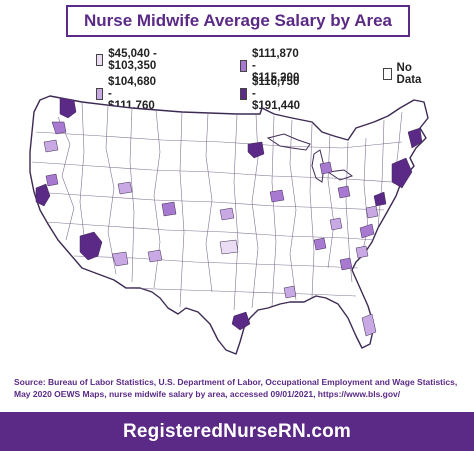 The image size is (474, 451). What do you see at coordinates (120, 259) in the screenshot?
I see `area-arizona` at bounding box center [120, 259].